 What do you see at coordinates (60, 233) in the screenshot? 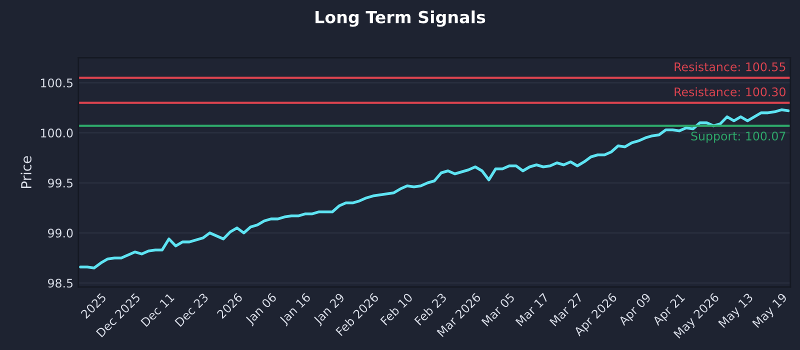
I see `y-tick-label: 99.0` at bounding box center [60, 233].